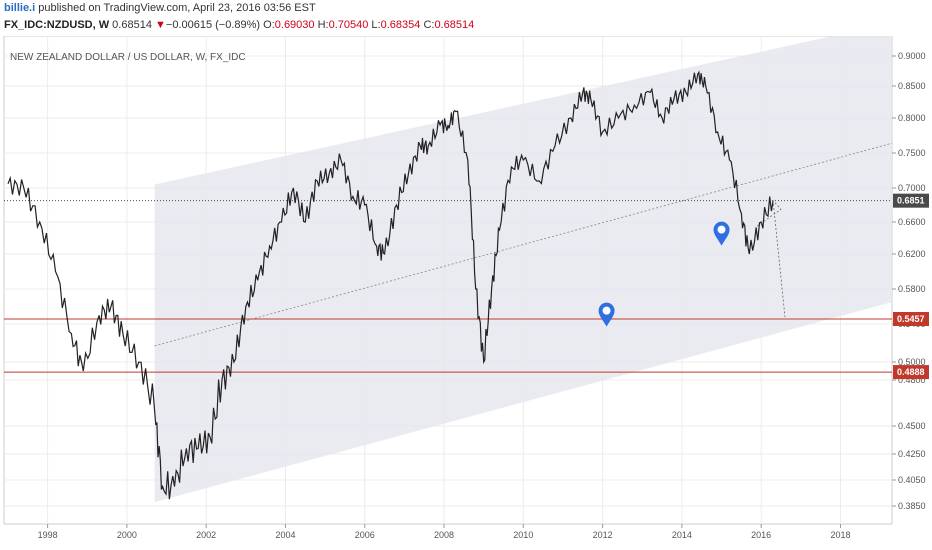 Image resolution: width=932 pixels, height=550 pixels. Describe the element at coordinates (912, 480) in the screenshot. I see `y-tick-label: 0.4050` at that location.